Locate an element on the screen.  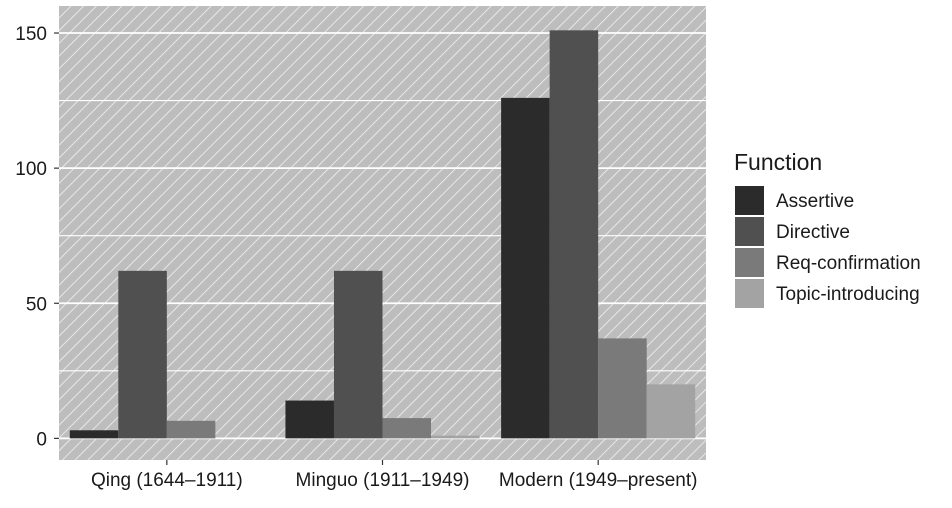
legend-label: Topic-introducing is located at coordinates (848, 294).